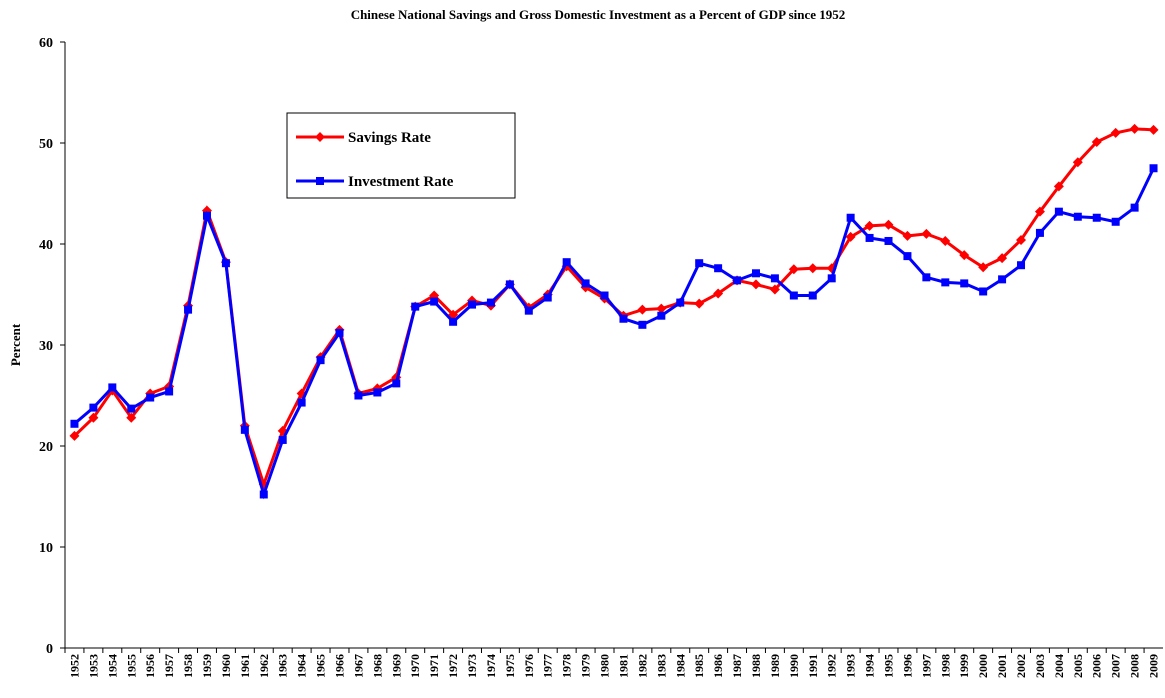 The image size is (1165, 698). I want to click on x-tick-label: 1994, so click(870, 666).